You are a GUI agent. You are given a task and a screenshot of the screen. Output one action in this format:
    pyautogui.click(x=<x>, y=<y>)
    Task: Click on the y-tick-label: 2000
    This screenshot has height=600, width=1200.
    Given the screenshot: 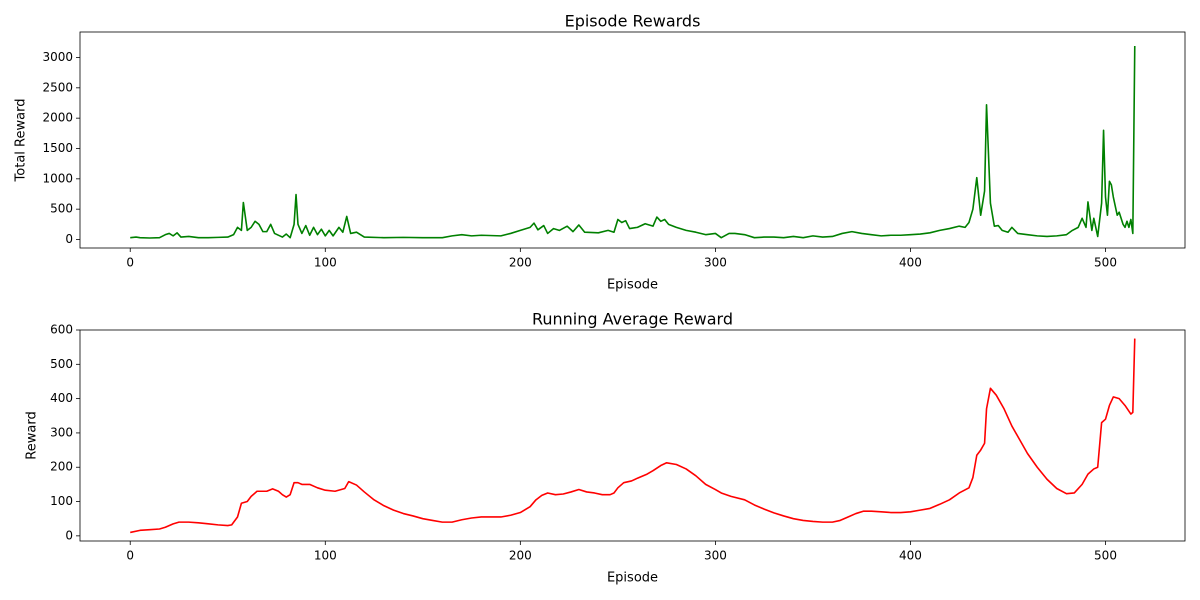 What is the action you would take?
    pyautogui.click(x=57, y=118)
    